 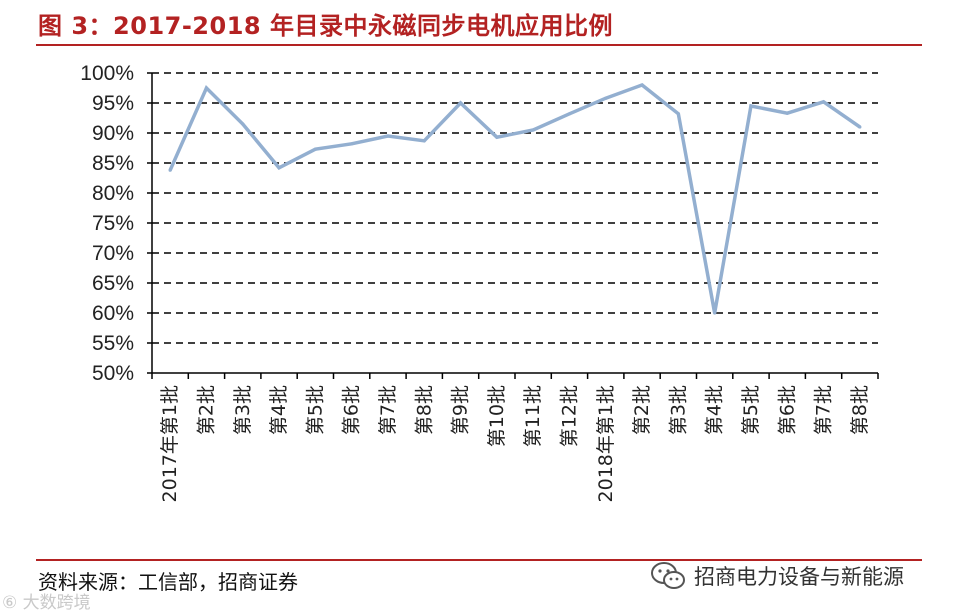 I want to click on x-tick-label: 第12批, so click(x=569, y=416).